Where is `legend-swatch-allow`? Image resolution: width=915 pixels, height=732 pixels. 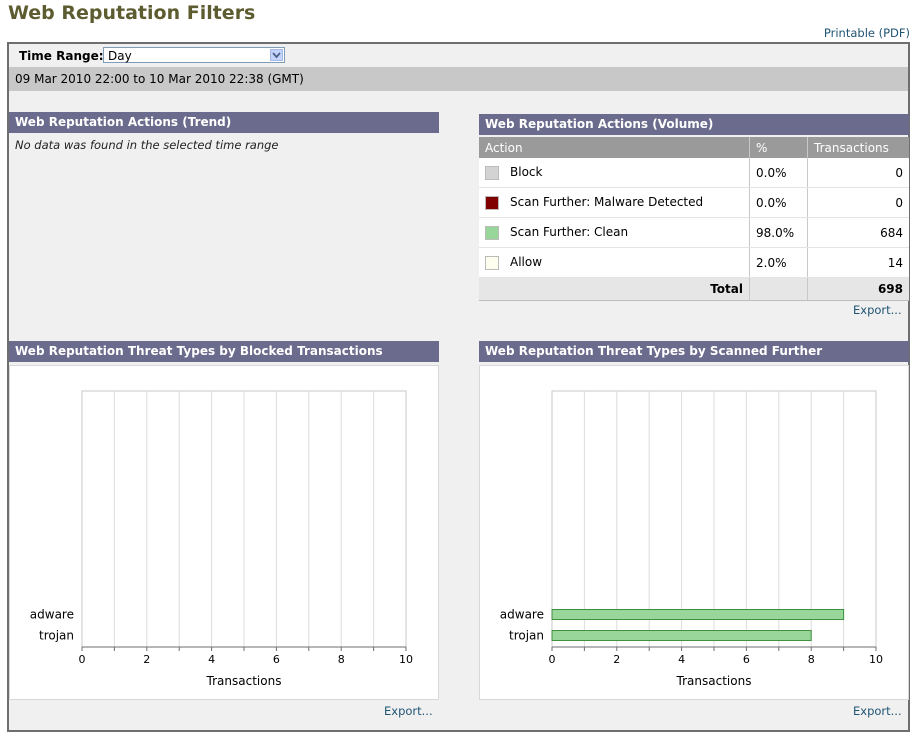 legend-swatch-allow is located at coordinates (492, 262).